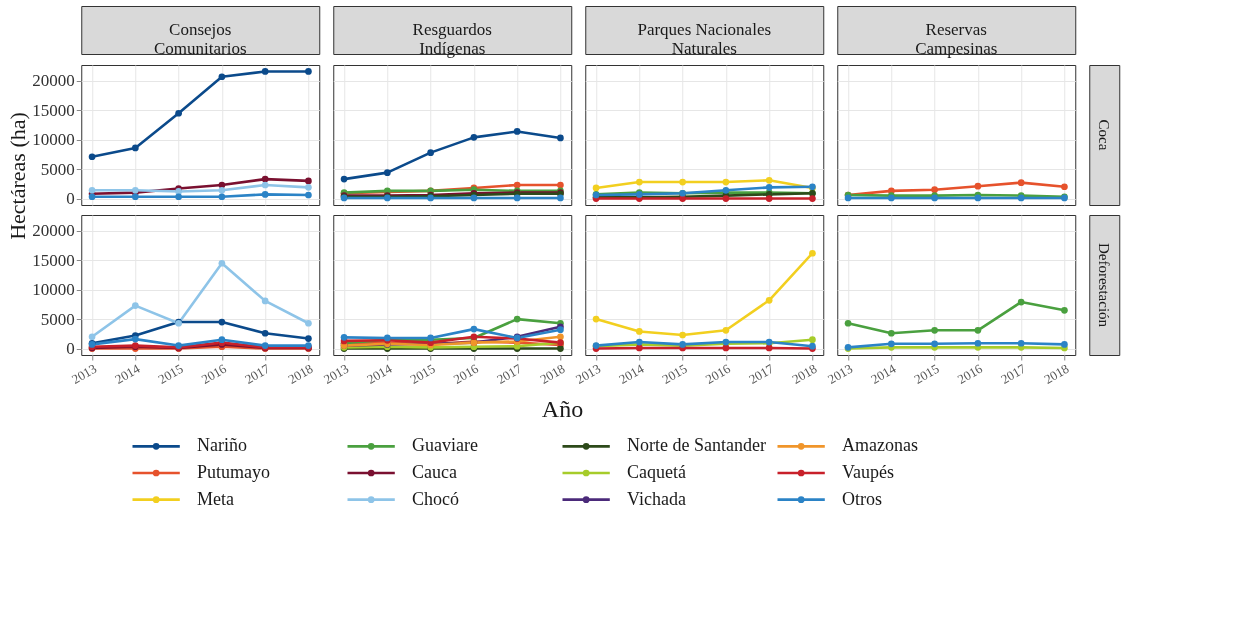  Describe the element at coordinates (445, 445) in the screenshot. I see `legend-label: Guaviare` at that location.